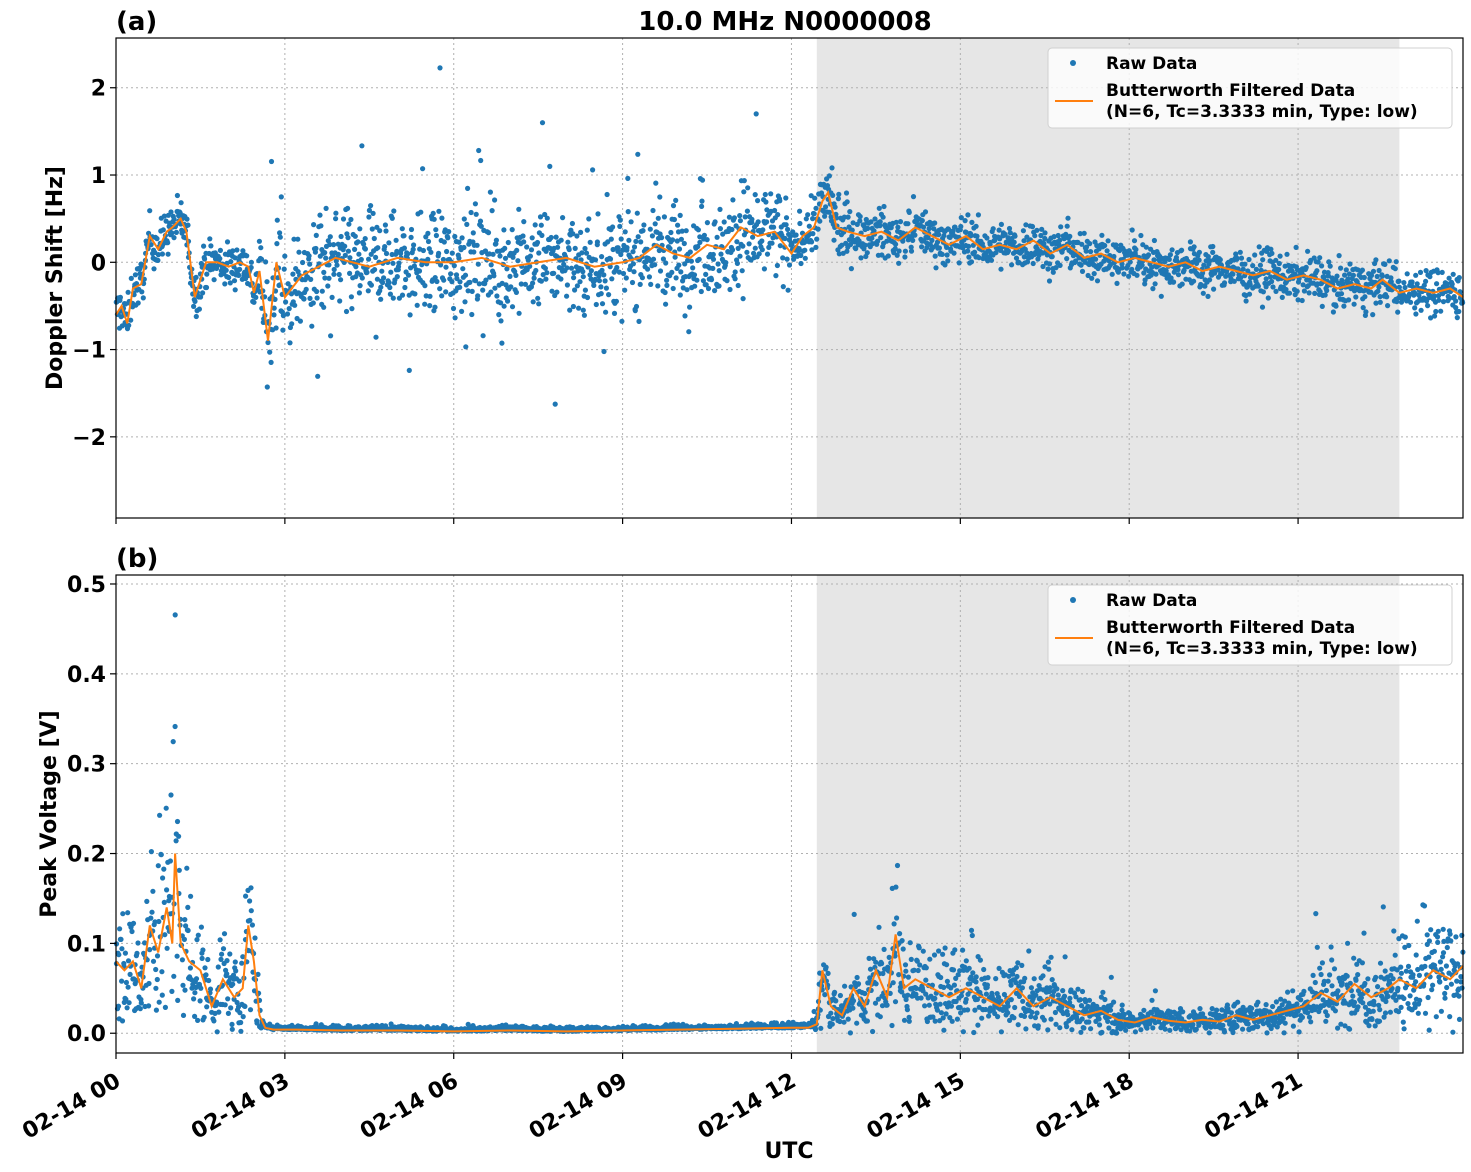  What do you see at coordinates (784, 22) in the screenshot?
I see `figure-title: 10.0 MHz N0000008` at bounding box center [784, 22].